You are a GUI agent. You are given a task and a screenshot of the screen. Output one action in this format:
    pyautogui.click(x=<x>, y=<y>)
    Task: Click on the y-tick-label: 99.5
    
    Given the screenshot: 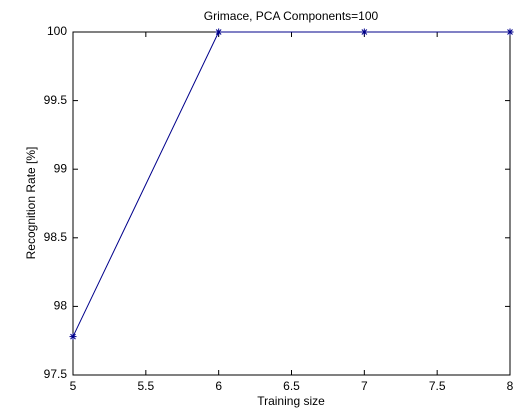 What is the action you would take?
    pyautogui.click(x=56, y=100)
    